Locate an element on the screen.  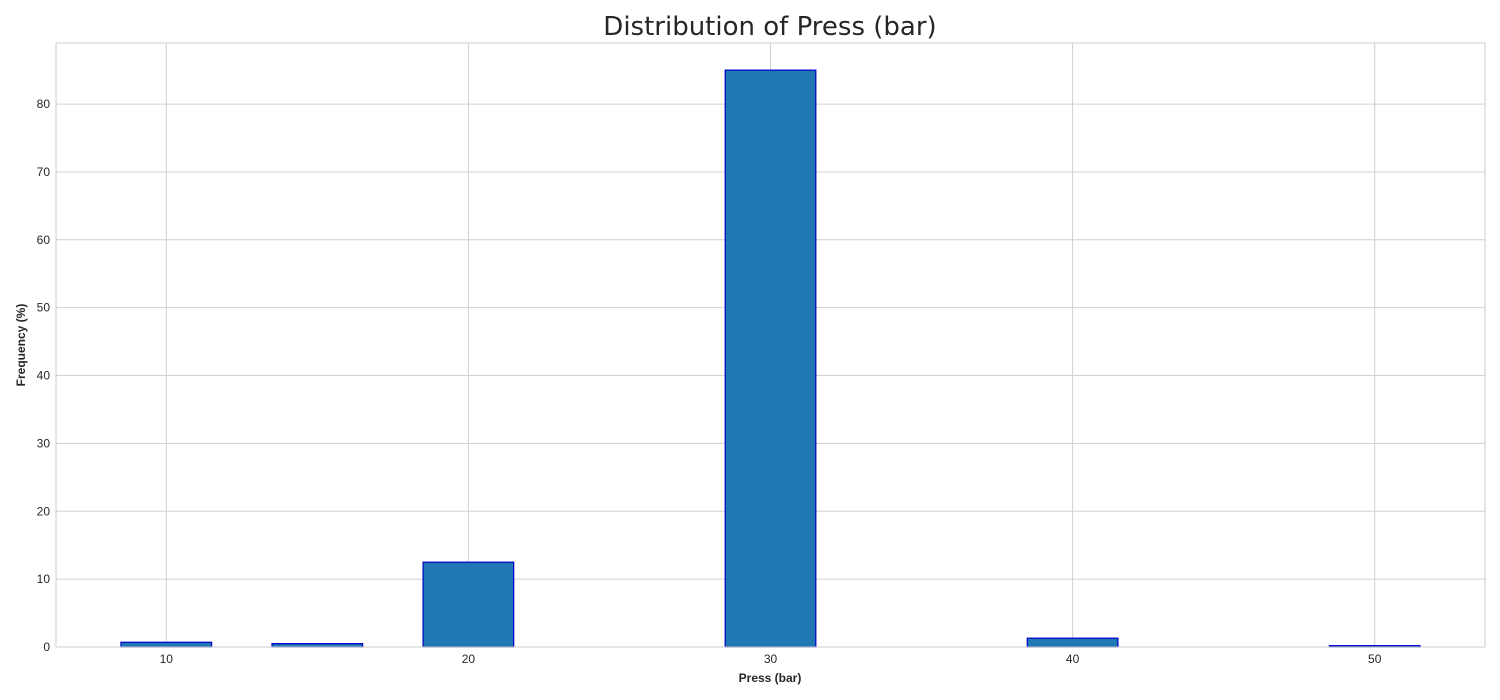
x-tick-label: 20 is located at coordinates (469, 659).